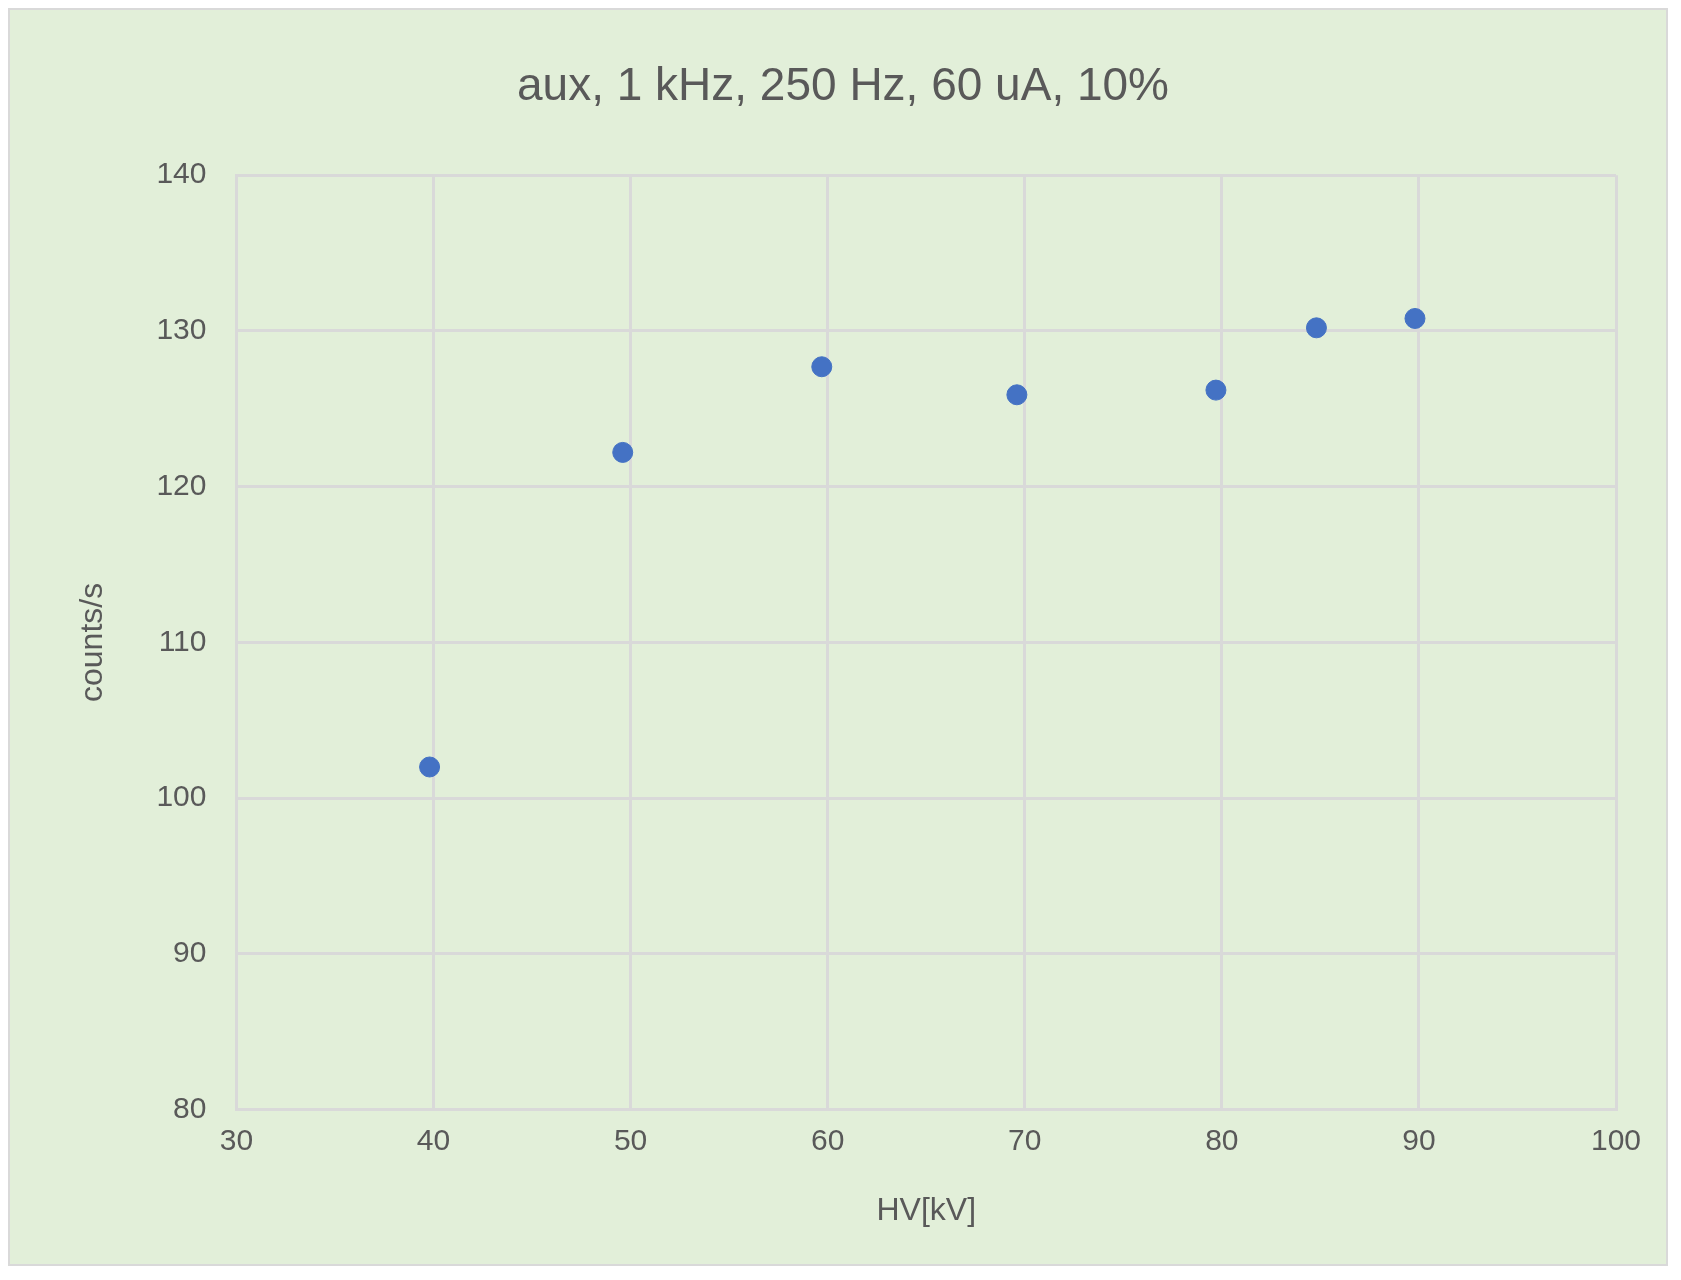 Image resolution: width=1681 pixels, height=1280 pixels. What do you see at coordinates (181, 796) in the screenshot?
I see `y-tick-label: 100` at bounding box center [181, 796].